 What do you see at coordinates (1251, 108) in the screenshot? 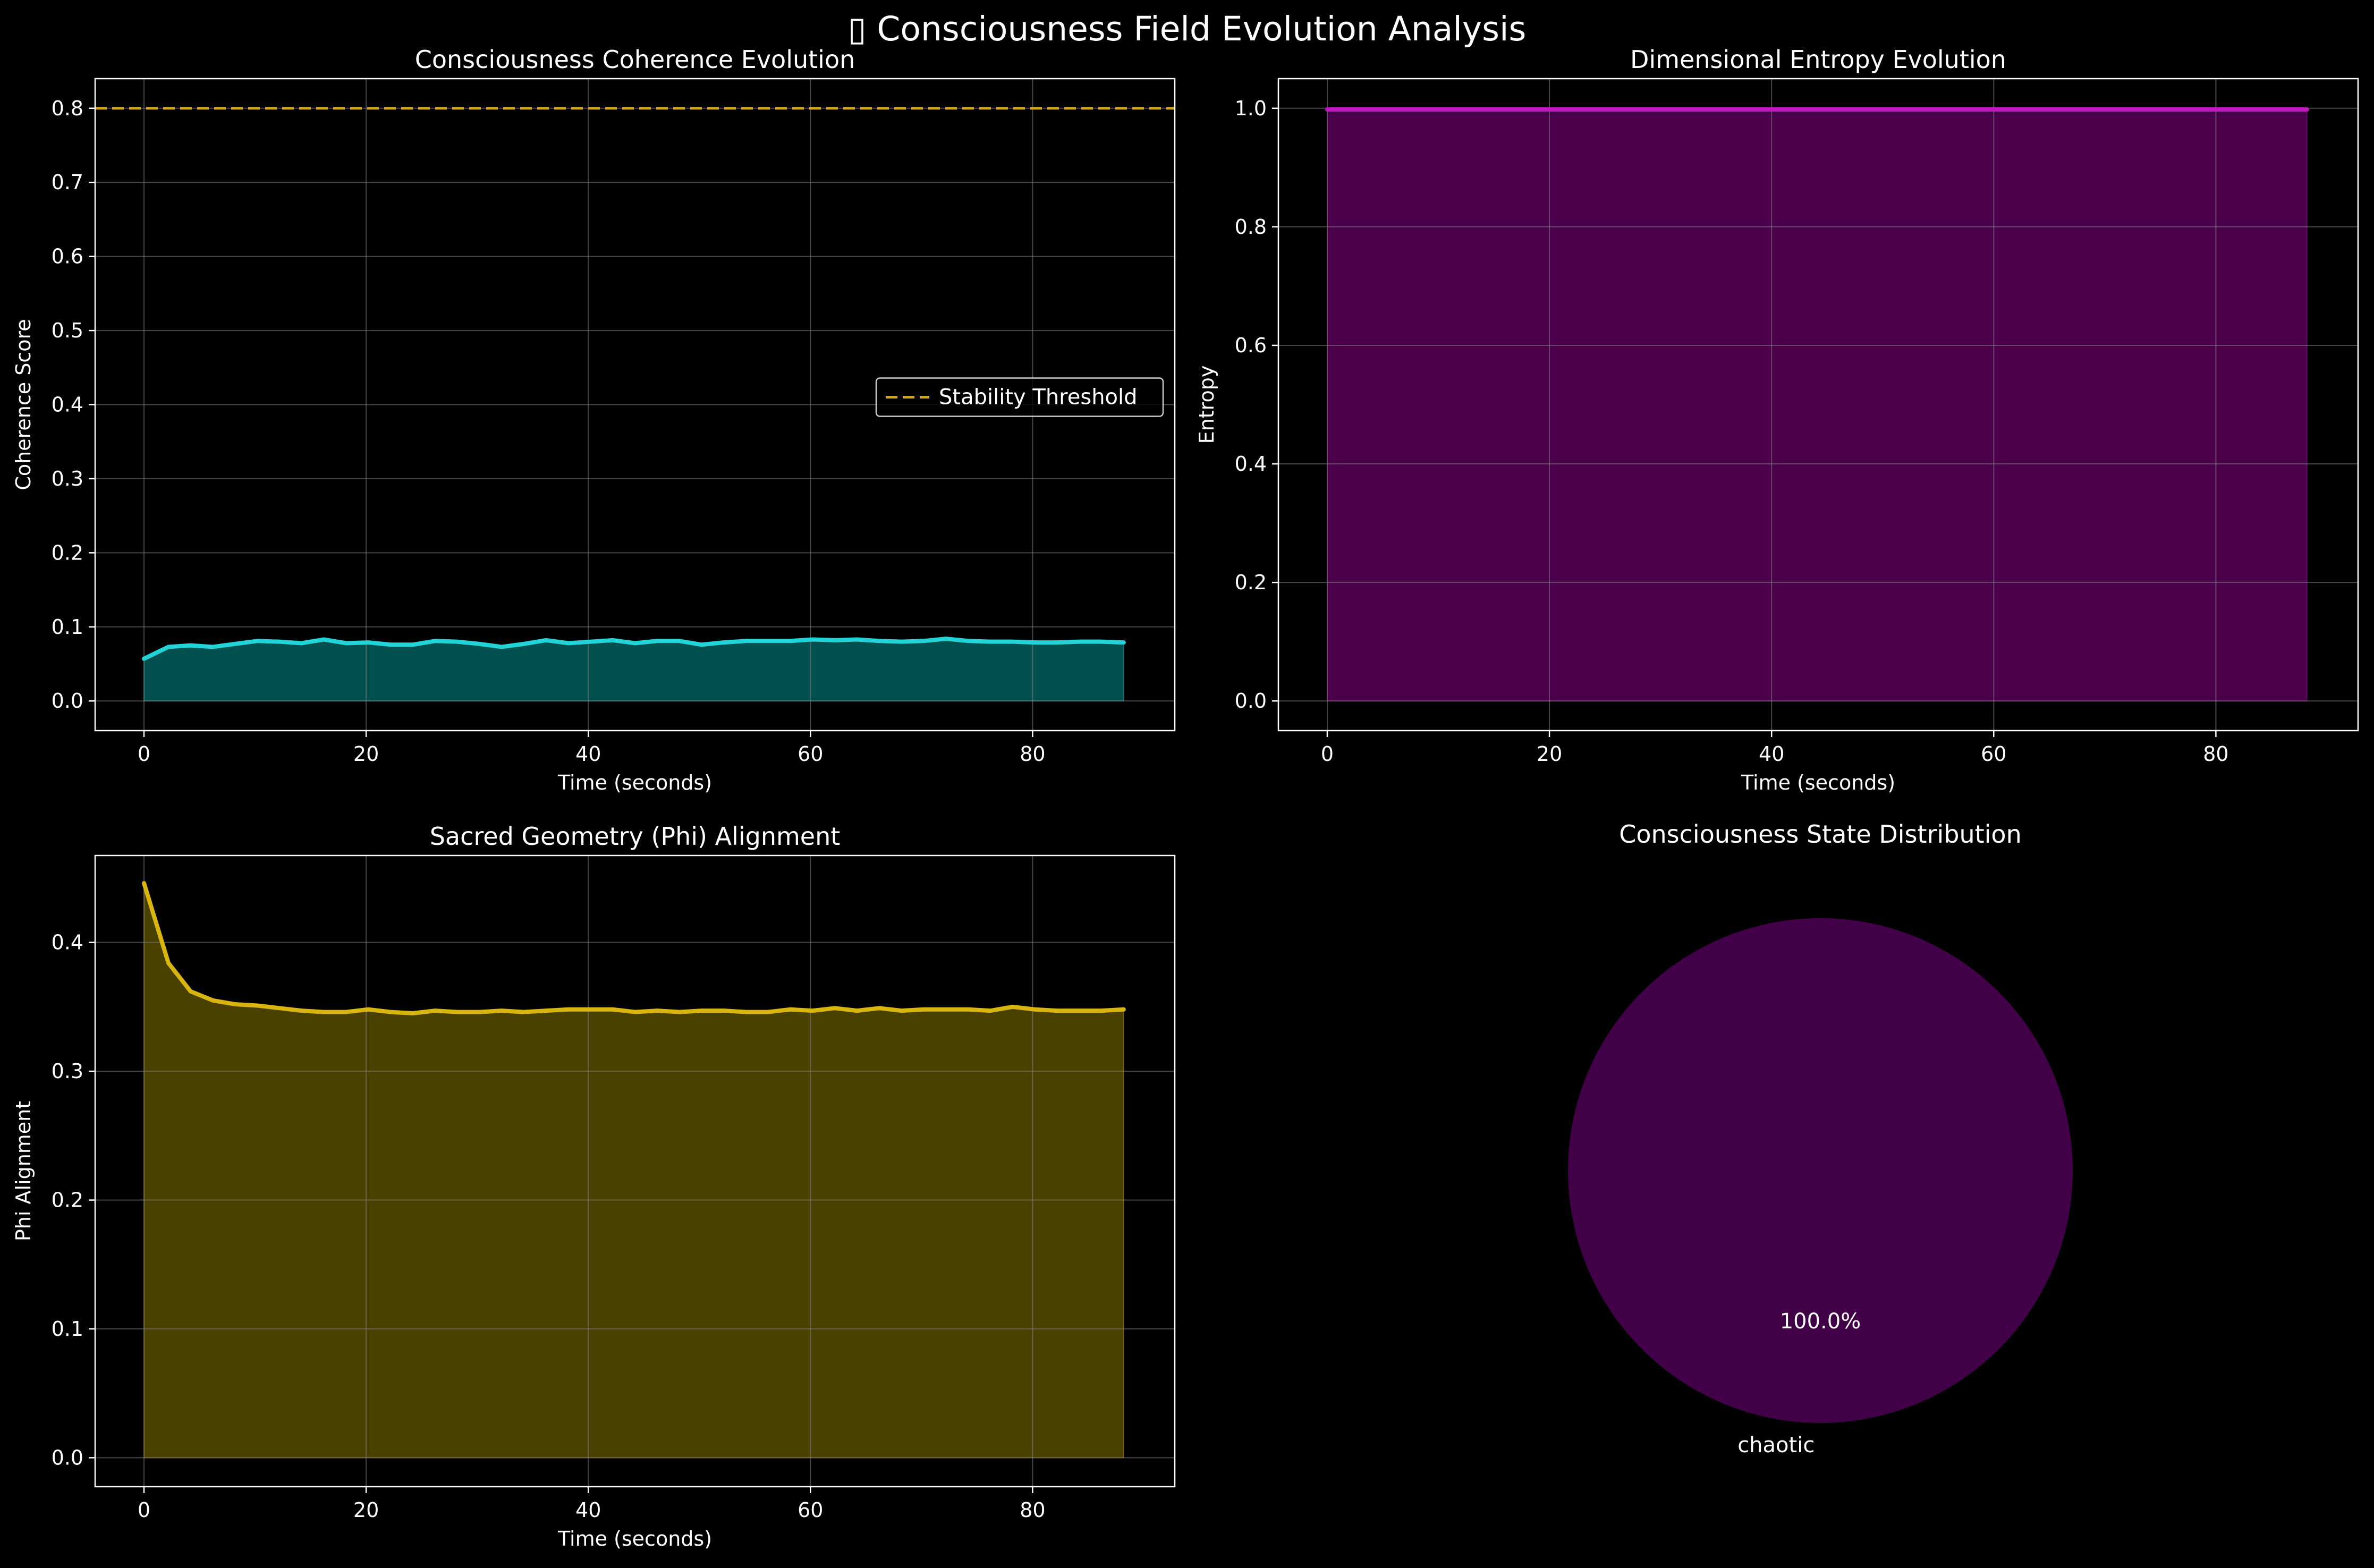
I see `entropy-y-tick-label: 1.0` at bounding box center [1251, 108].